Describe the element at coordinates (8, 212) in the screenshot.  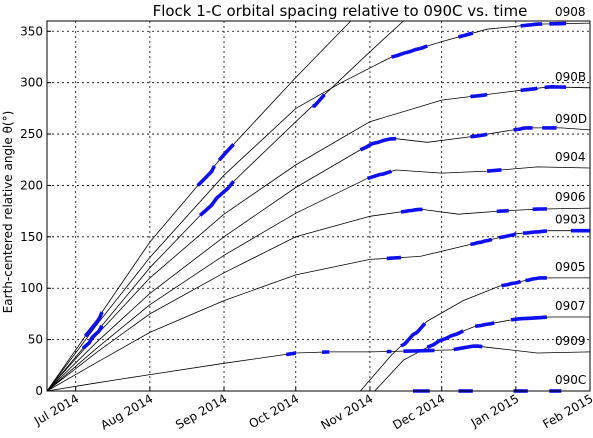
I see `y-axis-label: Earth-centered relative angle θ(°)` at that location.